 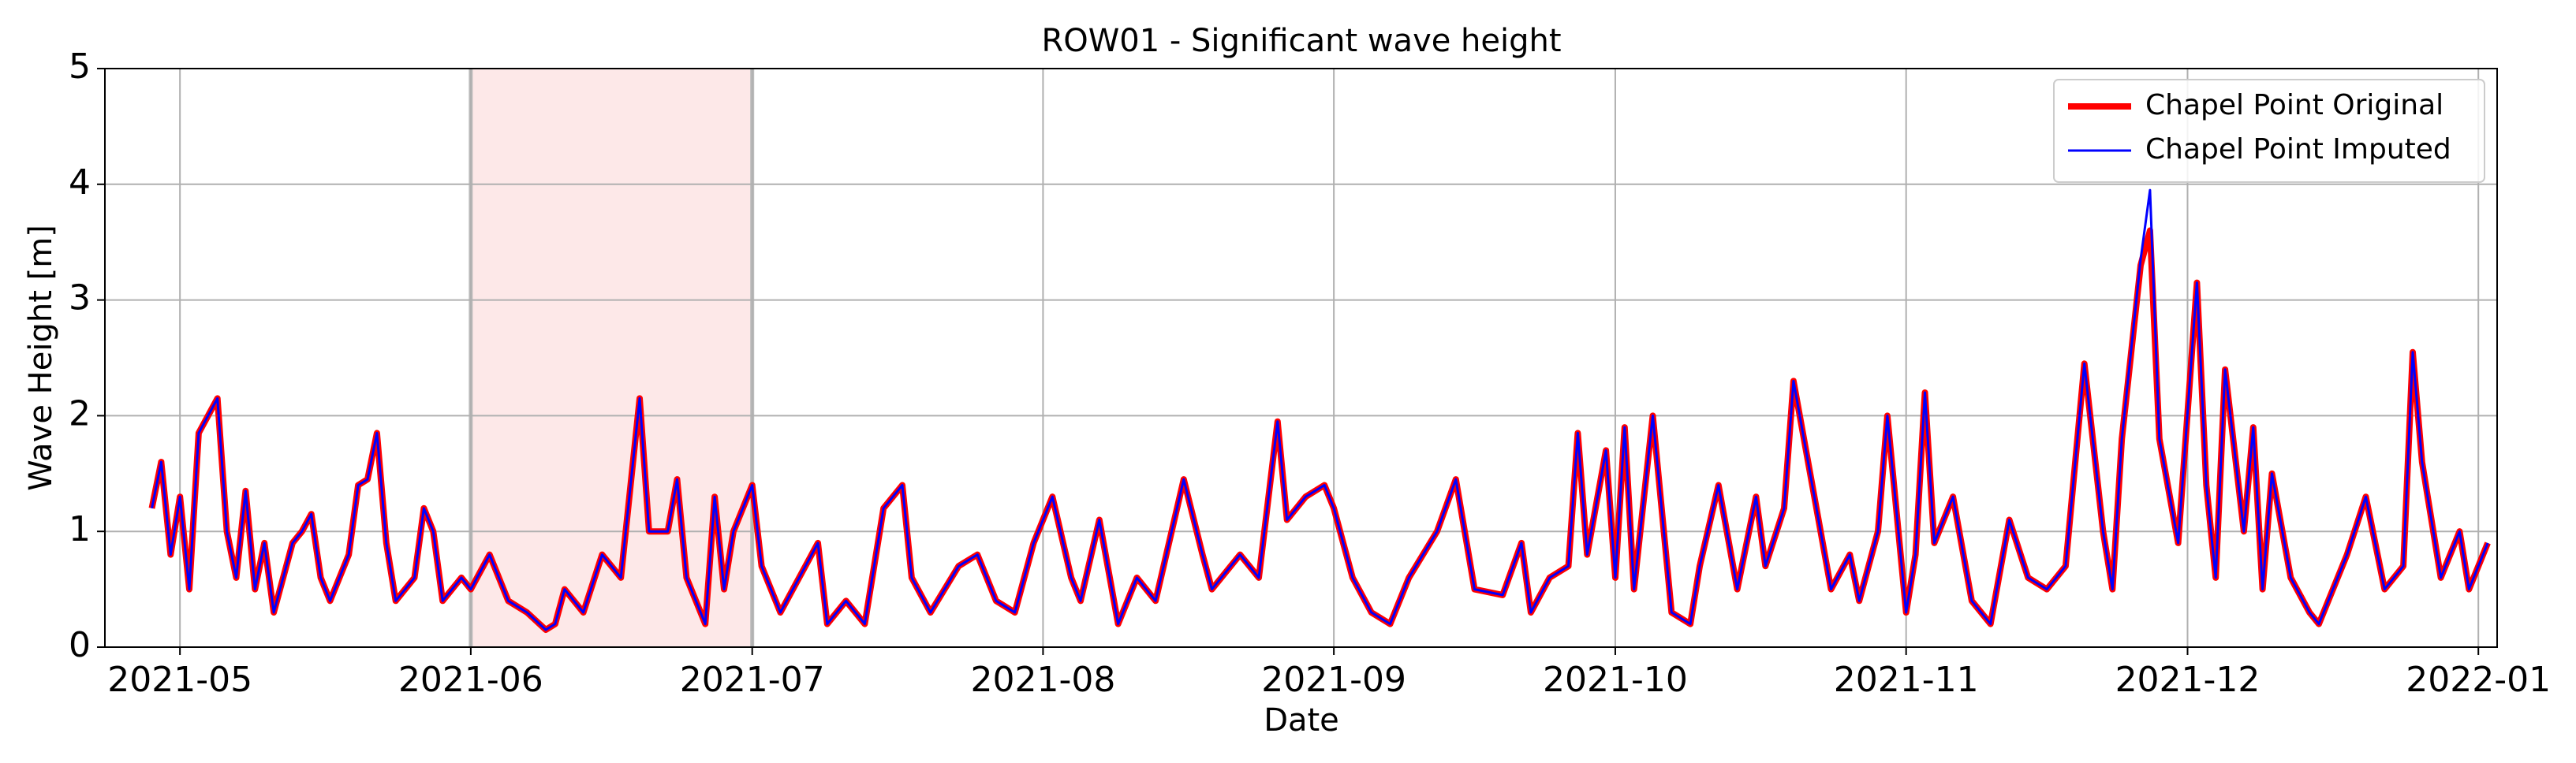 What do you see at coordinates (80, 413) in the screenshot?
I see `y-tick-label: 2` at bounding box center [80, 413].